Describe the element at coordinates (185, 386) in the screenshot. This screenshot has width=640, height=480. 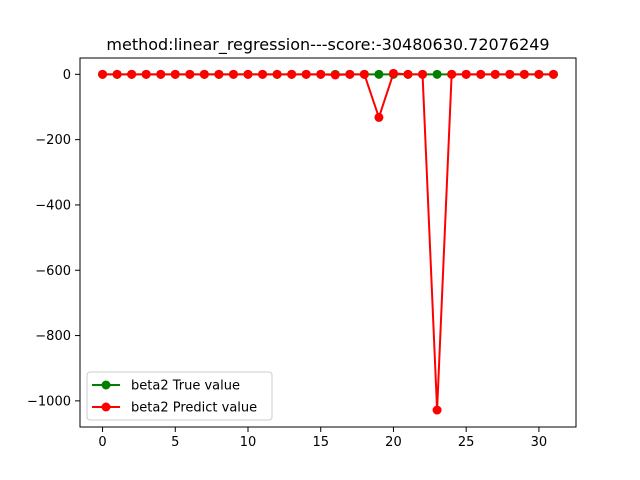
I see `legend-label: beta2 True value` at that location.